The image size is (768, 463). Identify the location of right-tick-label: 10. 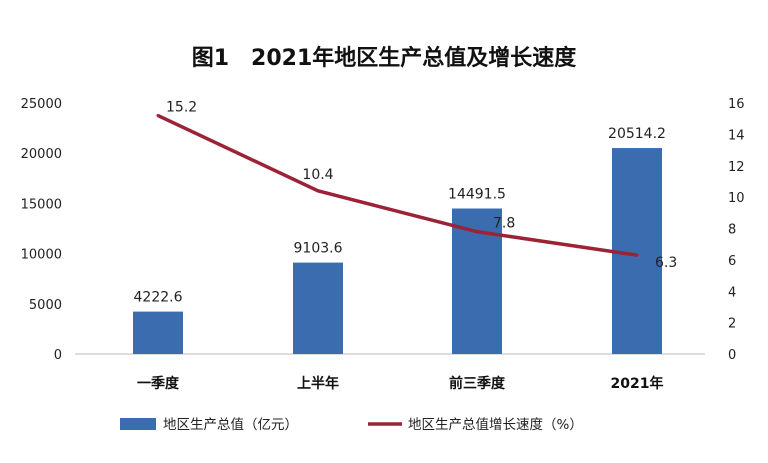
(736, 198).